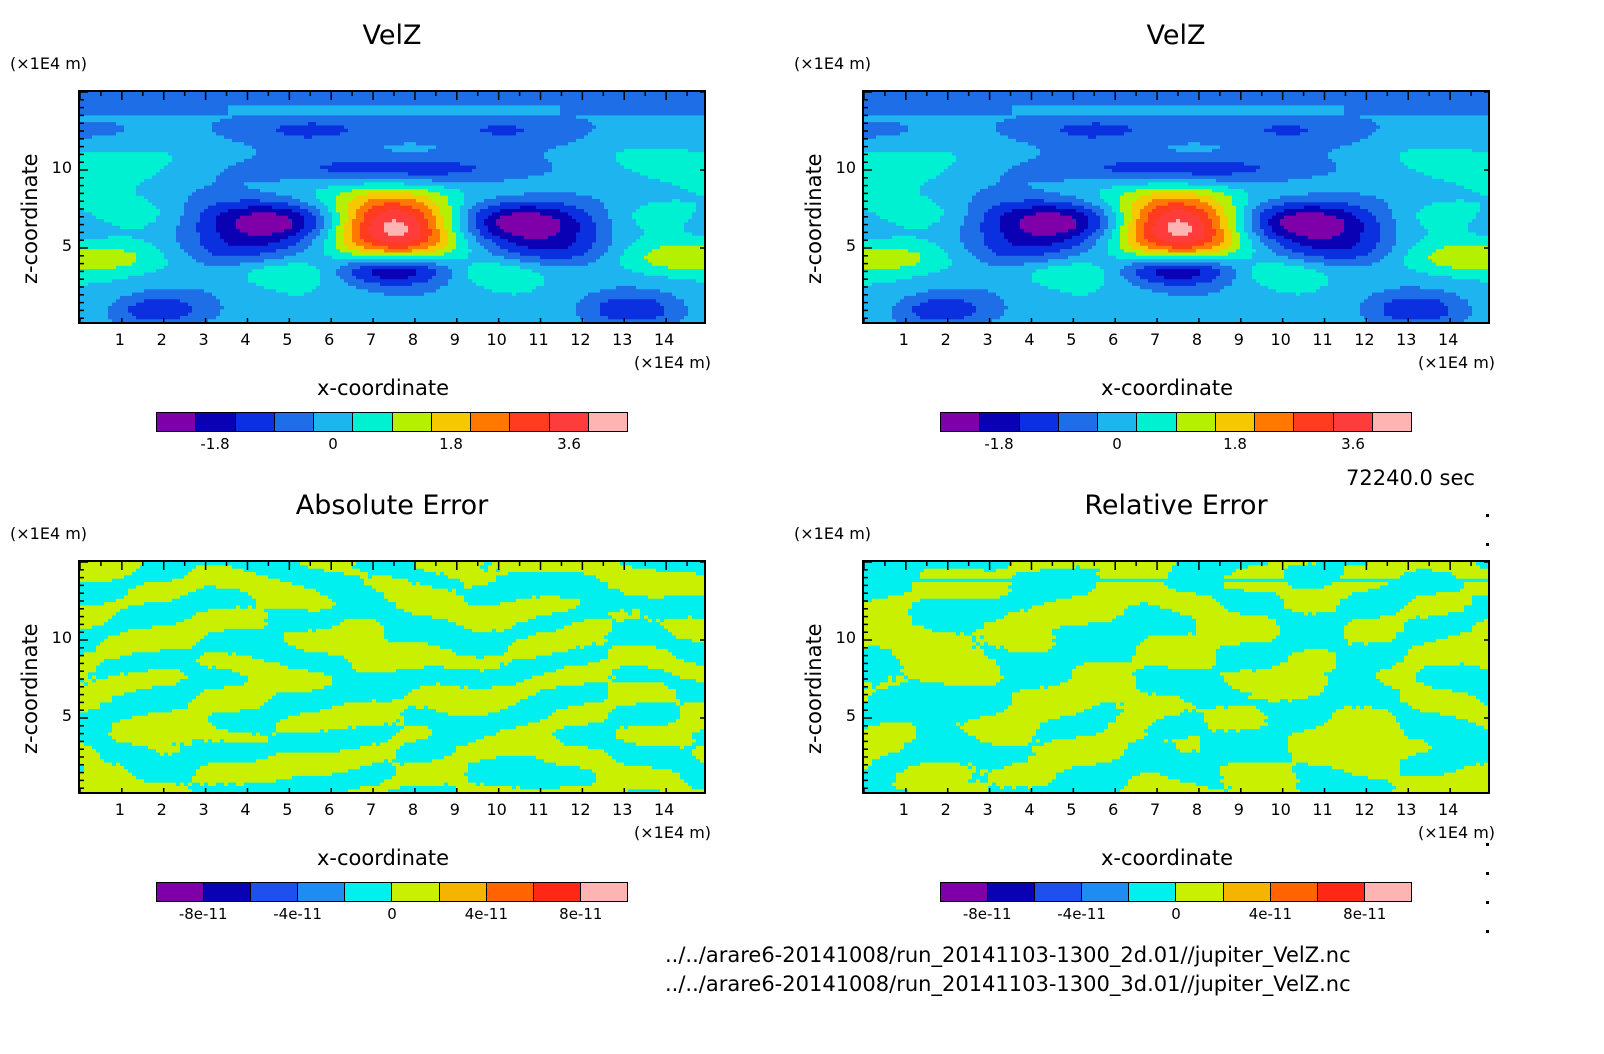 The width and height of the screenshot is (1604, 1054). Describe the element at coordinates (1410, 478) in the screenshot. I see `time-label: 72240.0 sec` at that location.